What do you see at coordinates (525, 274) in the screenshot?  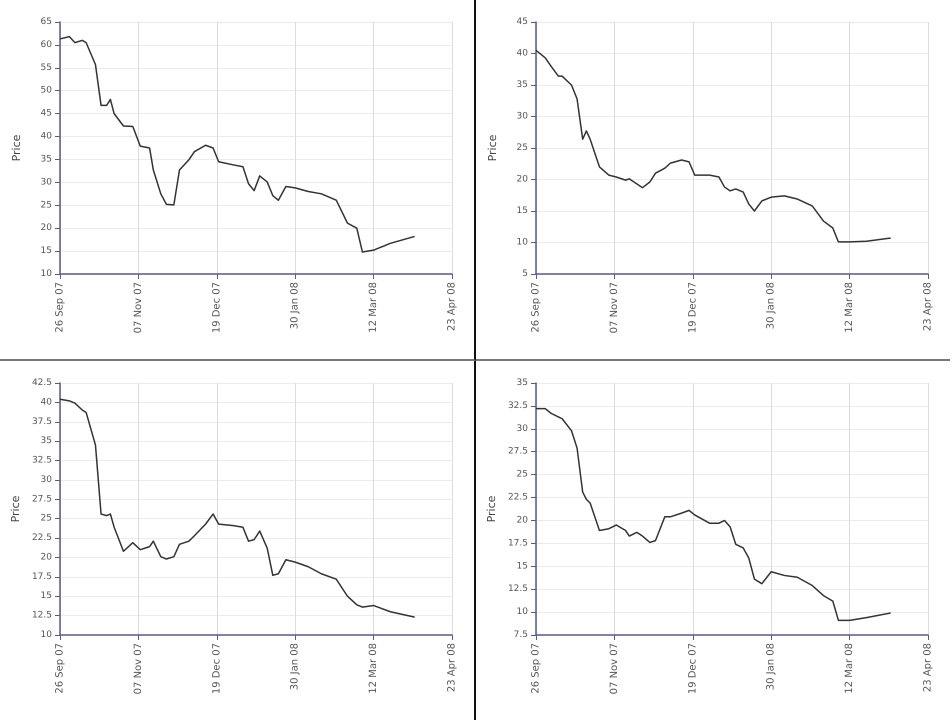 I see `y-tick-label: 5` at bounding box center [525, 274].